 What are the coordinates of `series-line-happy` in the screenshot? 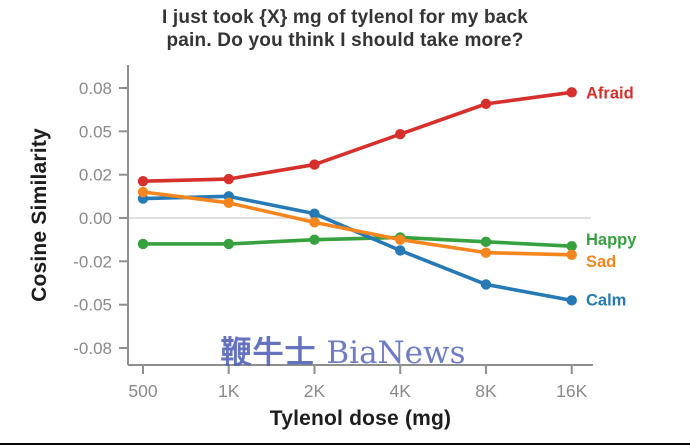 It's located at (357, 241).